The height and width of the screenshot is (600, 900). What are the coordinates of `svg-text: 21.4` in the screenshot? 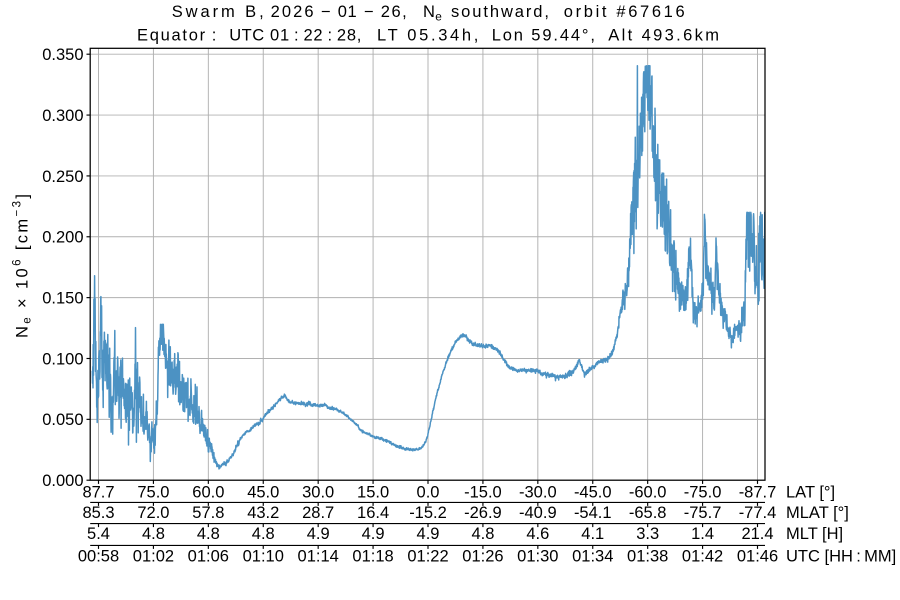 It's located at (757, 534).